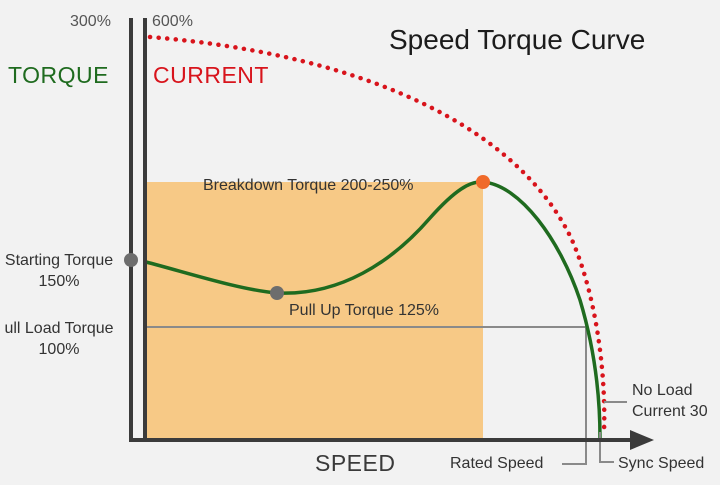  I want to click on diagram-title: Speed Torque Curve, so click(517, 39).